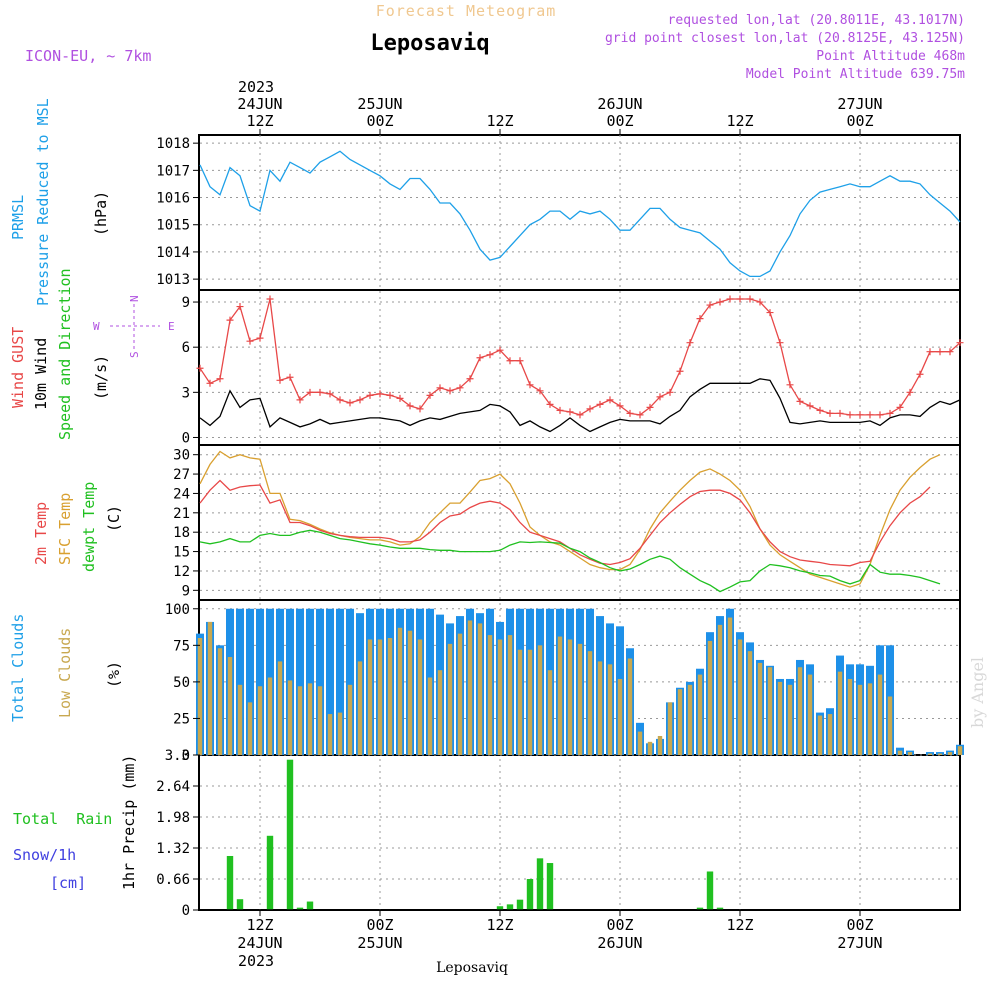 The width and height of the screenshot is (1000, 1000). What do you see at coordinates (134, 326) in the screenshot?
I see `compass-rose: N S W E` at bounding box center [134, 326].